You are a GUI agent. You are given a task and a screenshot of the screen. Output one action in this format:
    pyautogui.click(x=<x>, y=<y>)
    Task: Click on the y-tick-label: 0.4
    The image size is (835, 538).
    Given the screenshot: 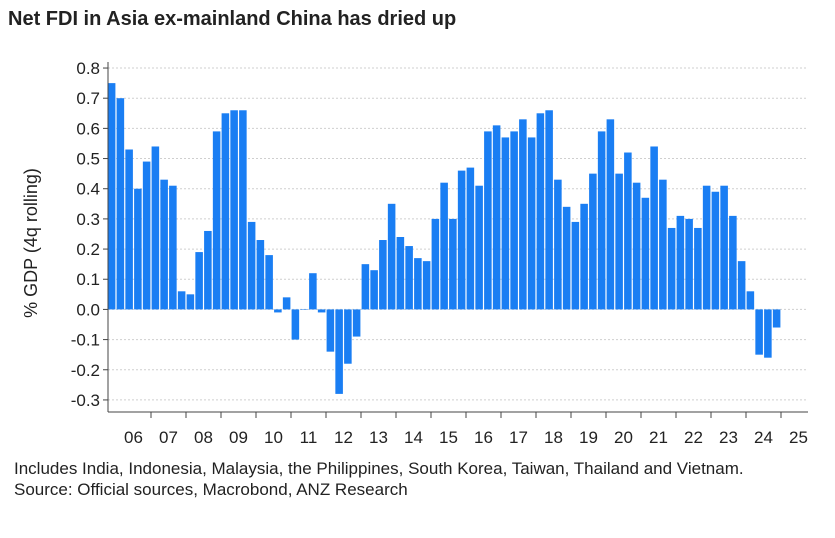 What is the action you would take?
    pyautogui.click(x=88, y=189)
    